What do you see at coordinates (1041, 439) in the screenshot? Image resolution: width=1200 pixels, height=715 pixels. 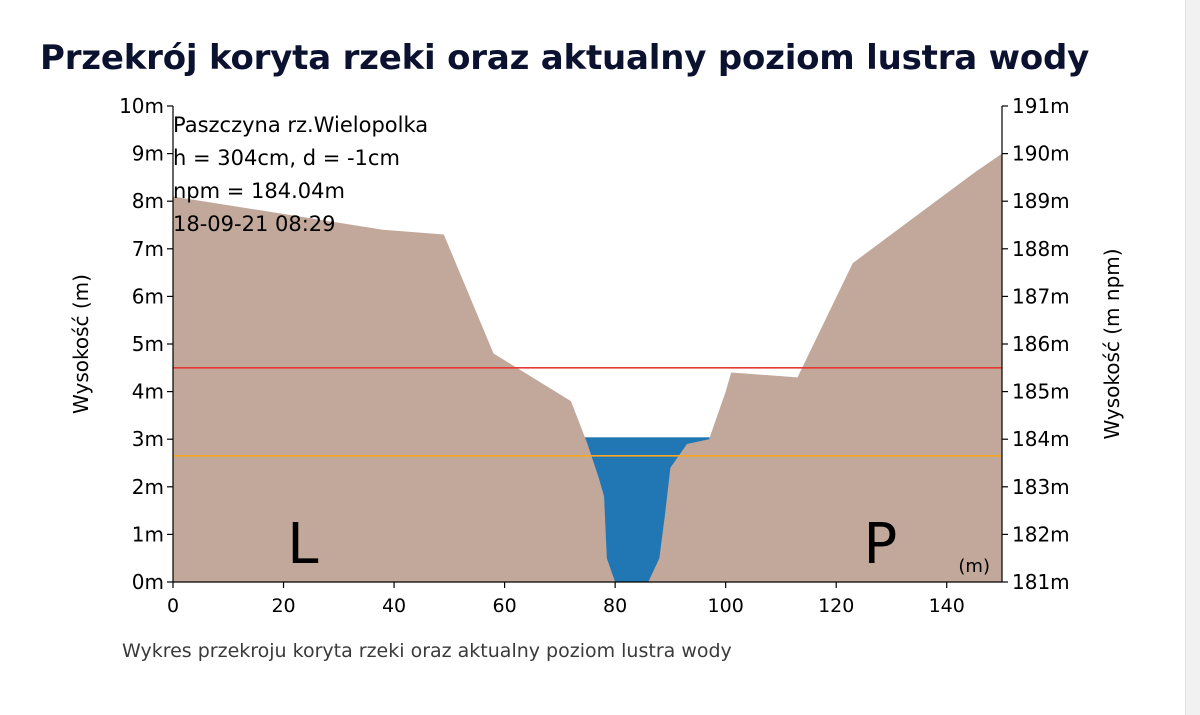 I see `y-right-tick-label: 184m` at bounding box center [1041, 439].